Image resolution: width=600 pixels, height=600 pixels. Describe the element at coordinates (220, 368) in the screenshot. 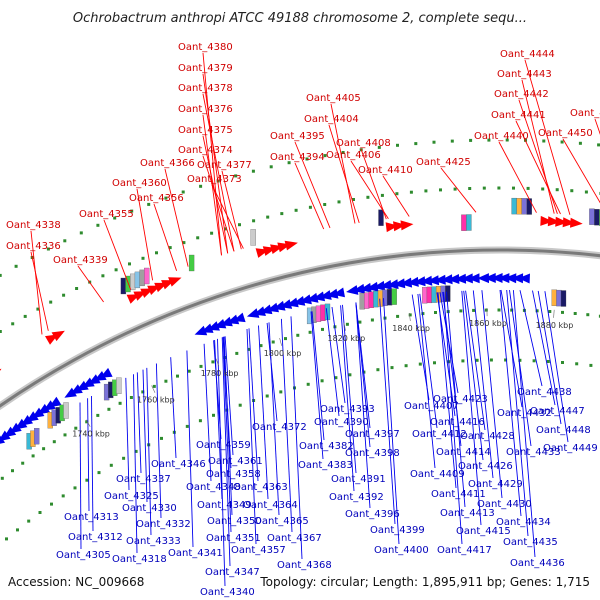

I see `axis-tick: 1780 kbp` at that location.